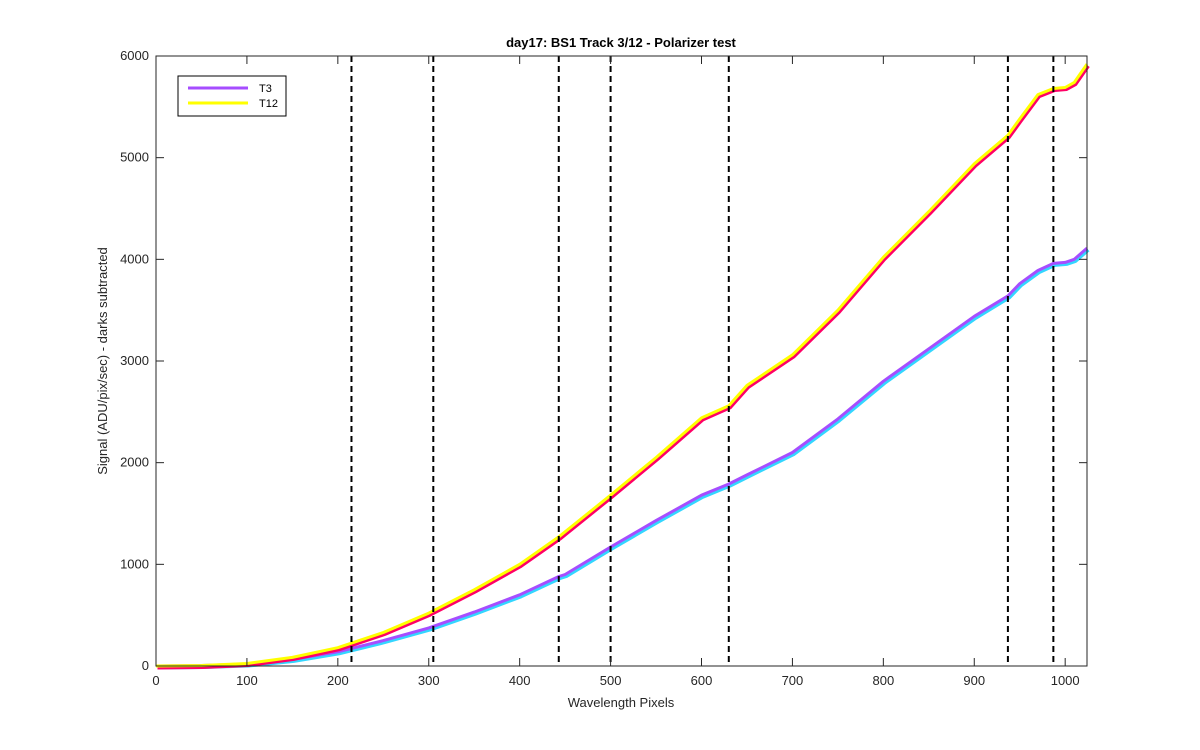 The width and height of the screenshot is (1200, 750). Describe the element at coordinates (611, 680) in the screenshot. I see `x-tick-label: 500` at that location.